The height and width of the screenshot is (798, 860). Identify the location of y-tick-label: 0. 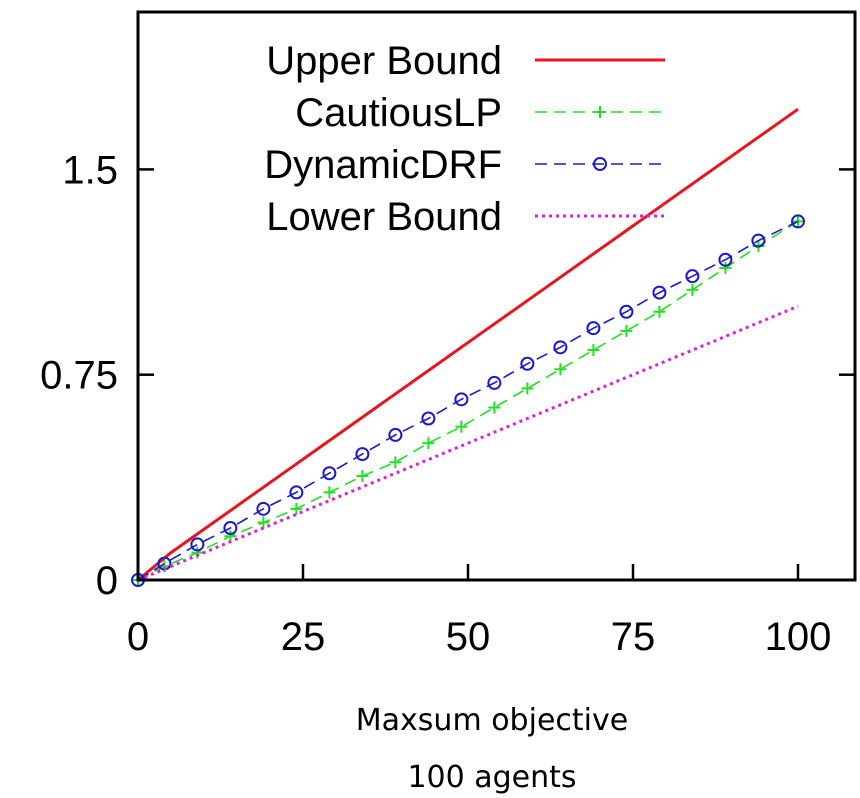
(107, 581).